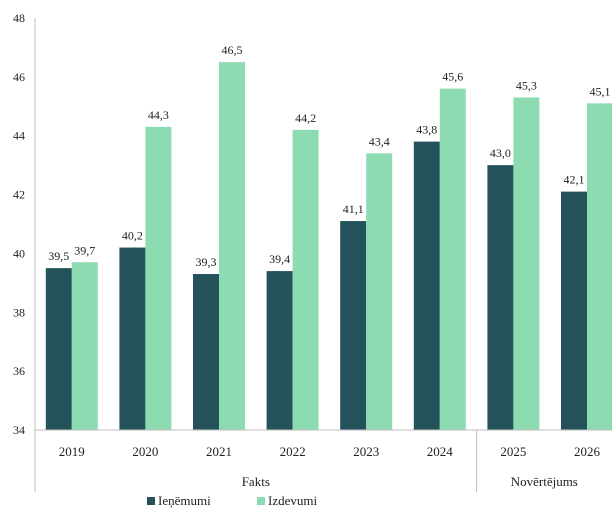 This screenshot has height=512, width=612. What do you see at coordinates (526, 85) in the screenshot?
I see `data-label: 45,3` at bounding box center [526, 85].